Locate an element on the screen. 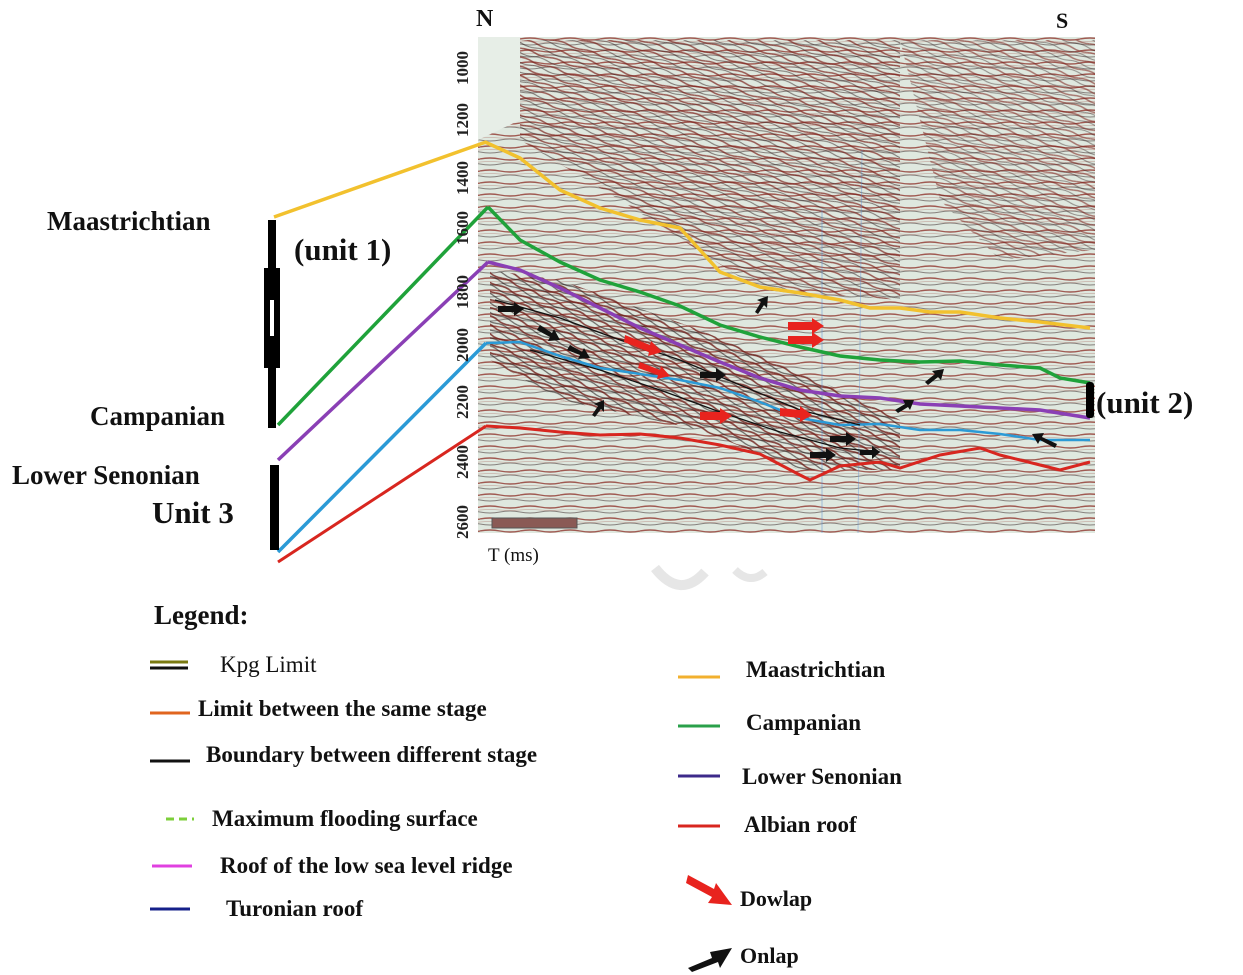  downlap-arrows is located at coordinates (724, 371).